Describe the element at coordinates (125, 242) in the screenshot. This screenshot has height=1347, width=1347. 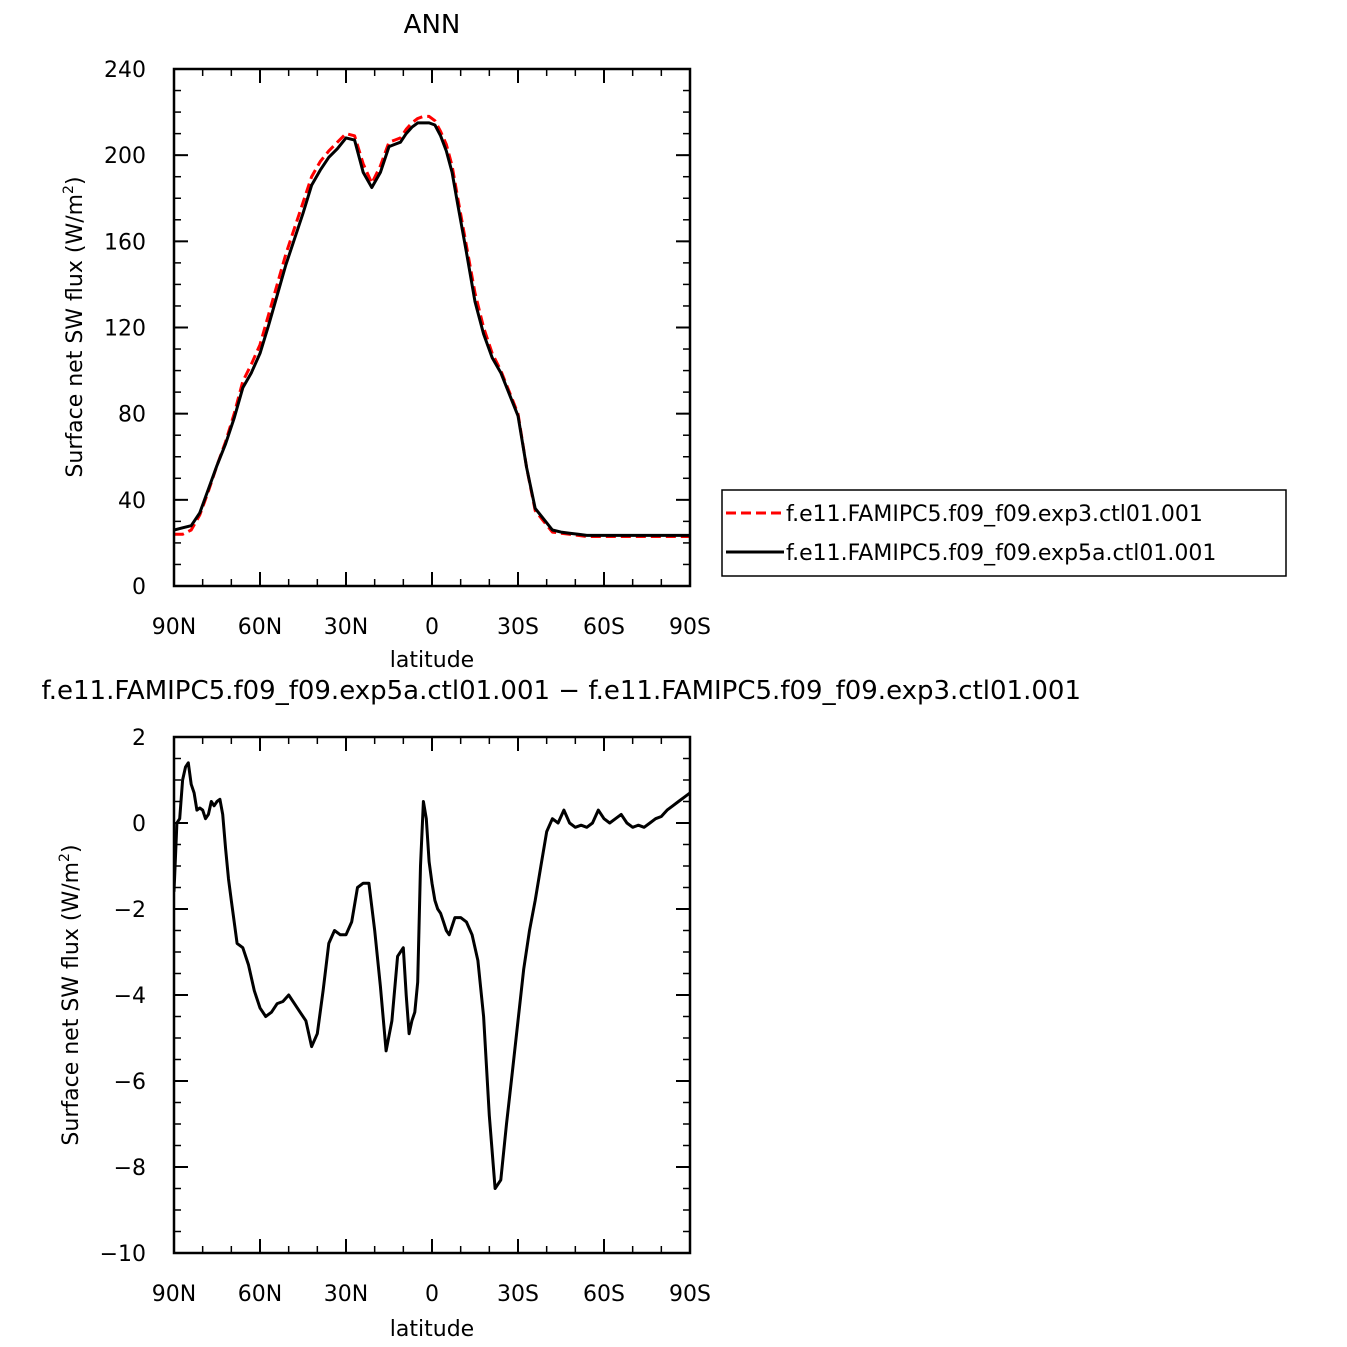
I see `y-tick-label: 160` at that location.